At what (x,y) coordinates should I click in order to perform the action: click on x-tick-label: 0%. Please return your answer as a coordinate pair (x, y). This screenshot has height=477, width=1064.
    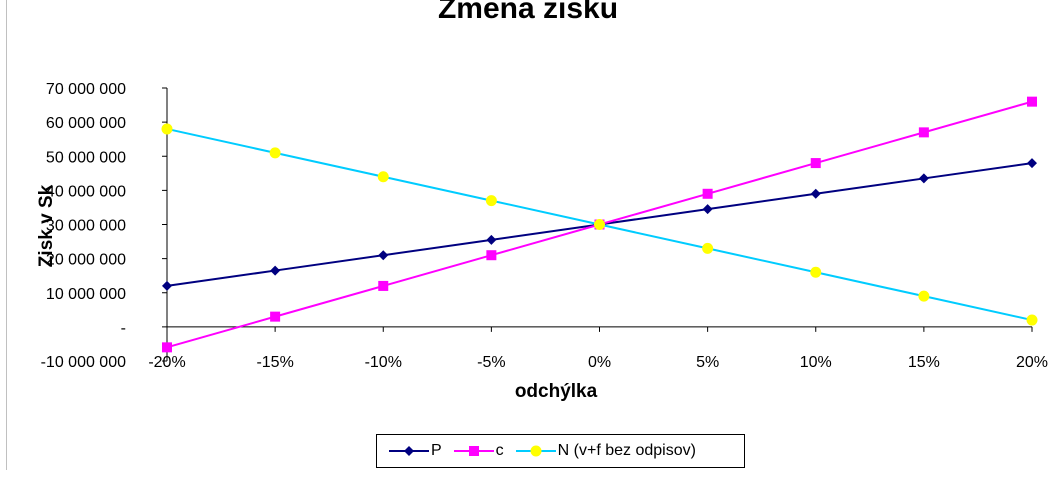
    Looking at the image, I should click on (599, 362).